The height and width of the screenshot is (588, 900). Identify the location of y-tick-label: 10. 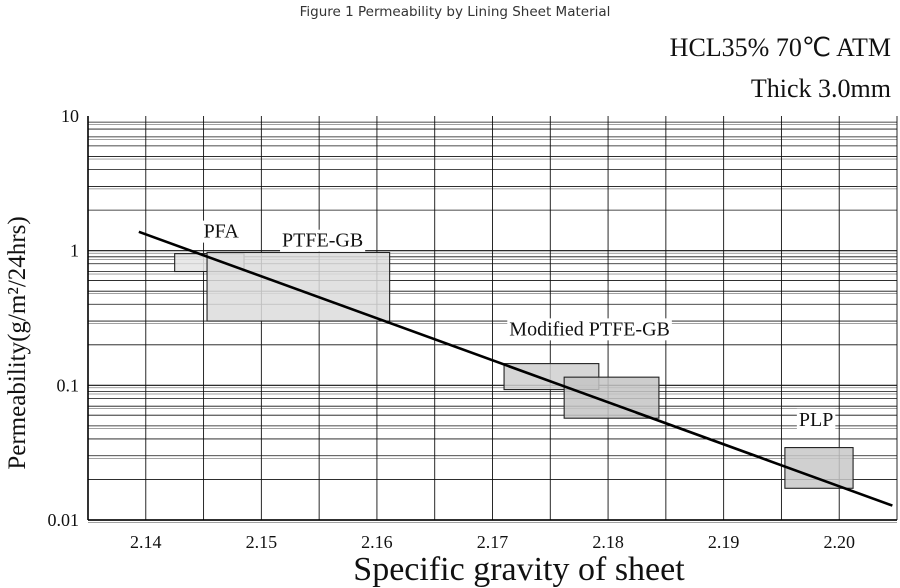
(70, 116).